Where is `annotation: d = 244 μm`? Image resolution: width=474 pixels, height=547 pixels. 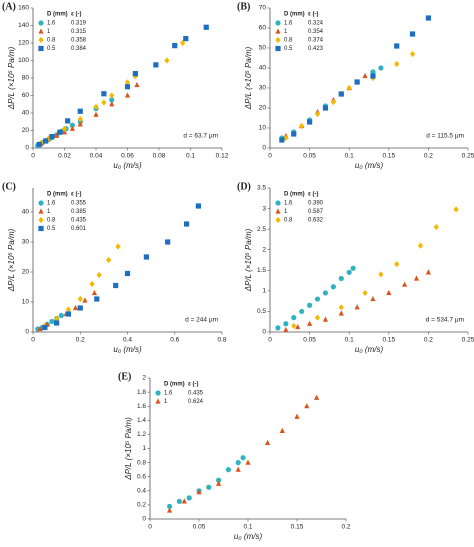
annotation: d = 244 μm is located at coordinates (201, 320).